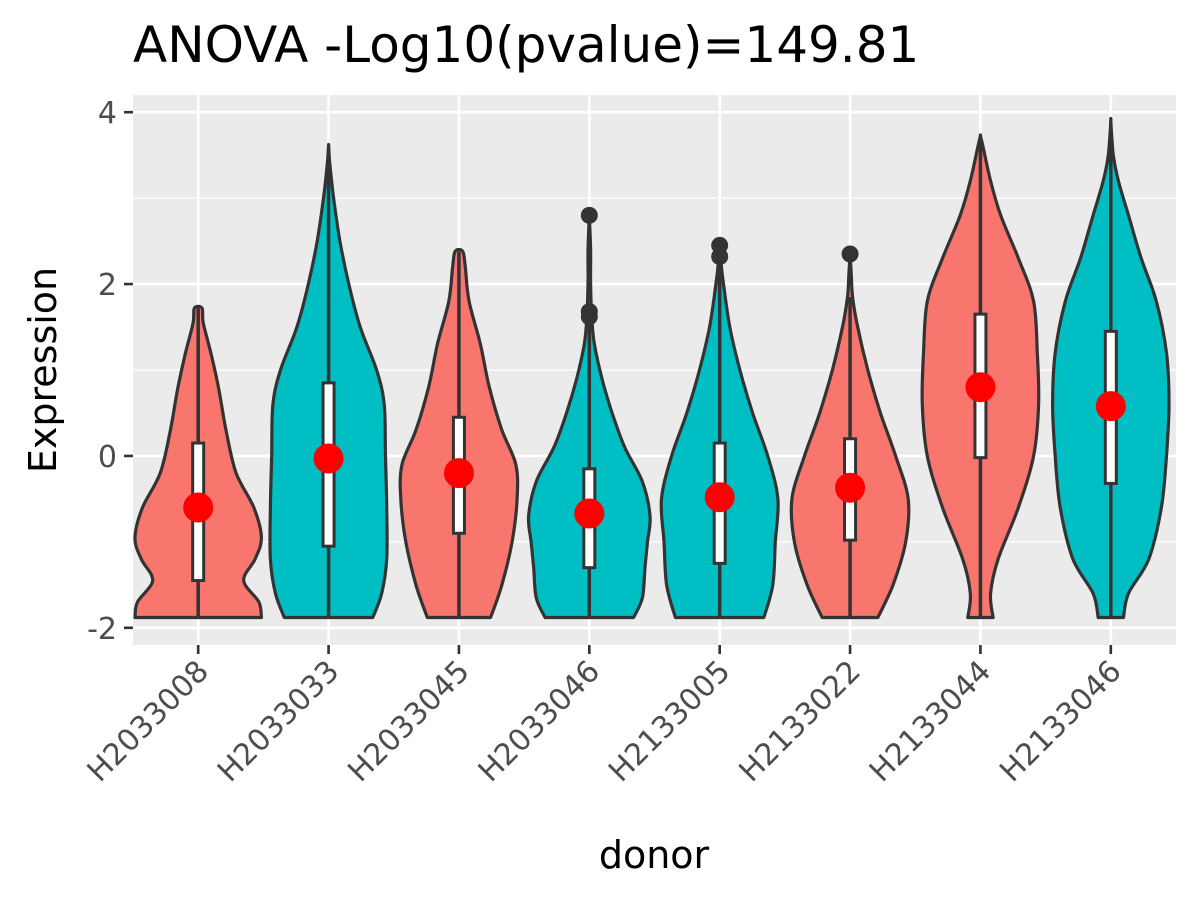 The width and height of the screenshot is (1200, 904). Describe the element at coordinates (459, 433) in the screenshot. I see `violin-H2033045` at that location.